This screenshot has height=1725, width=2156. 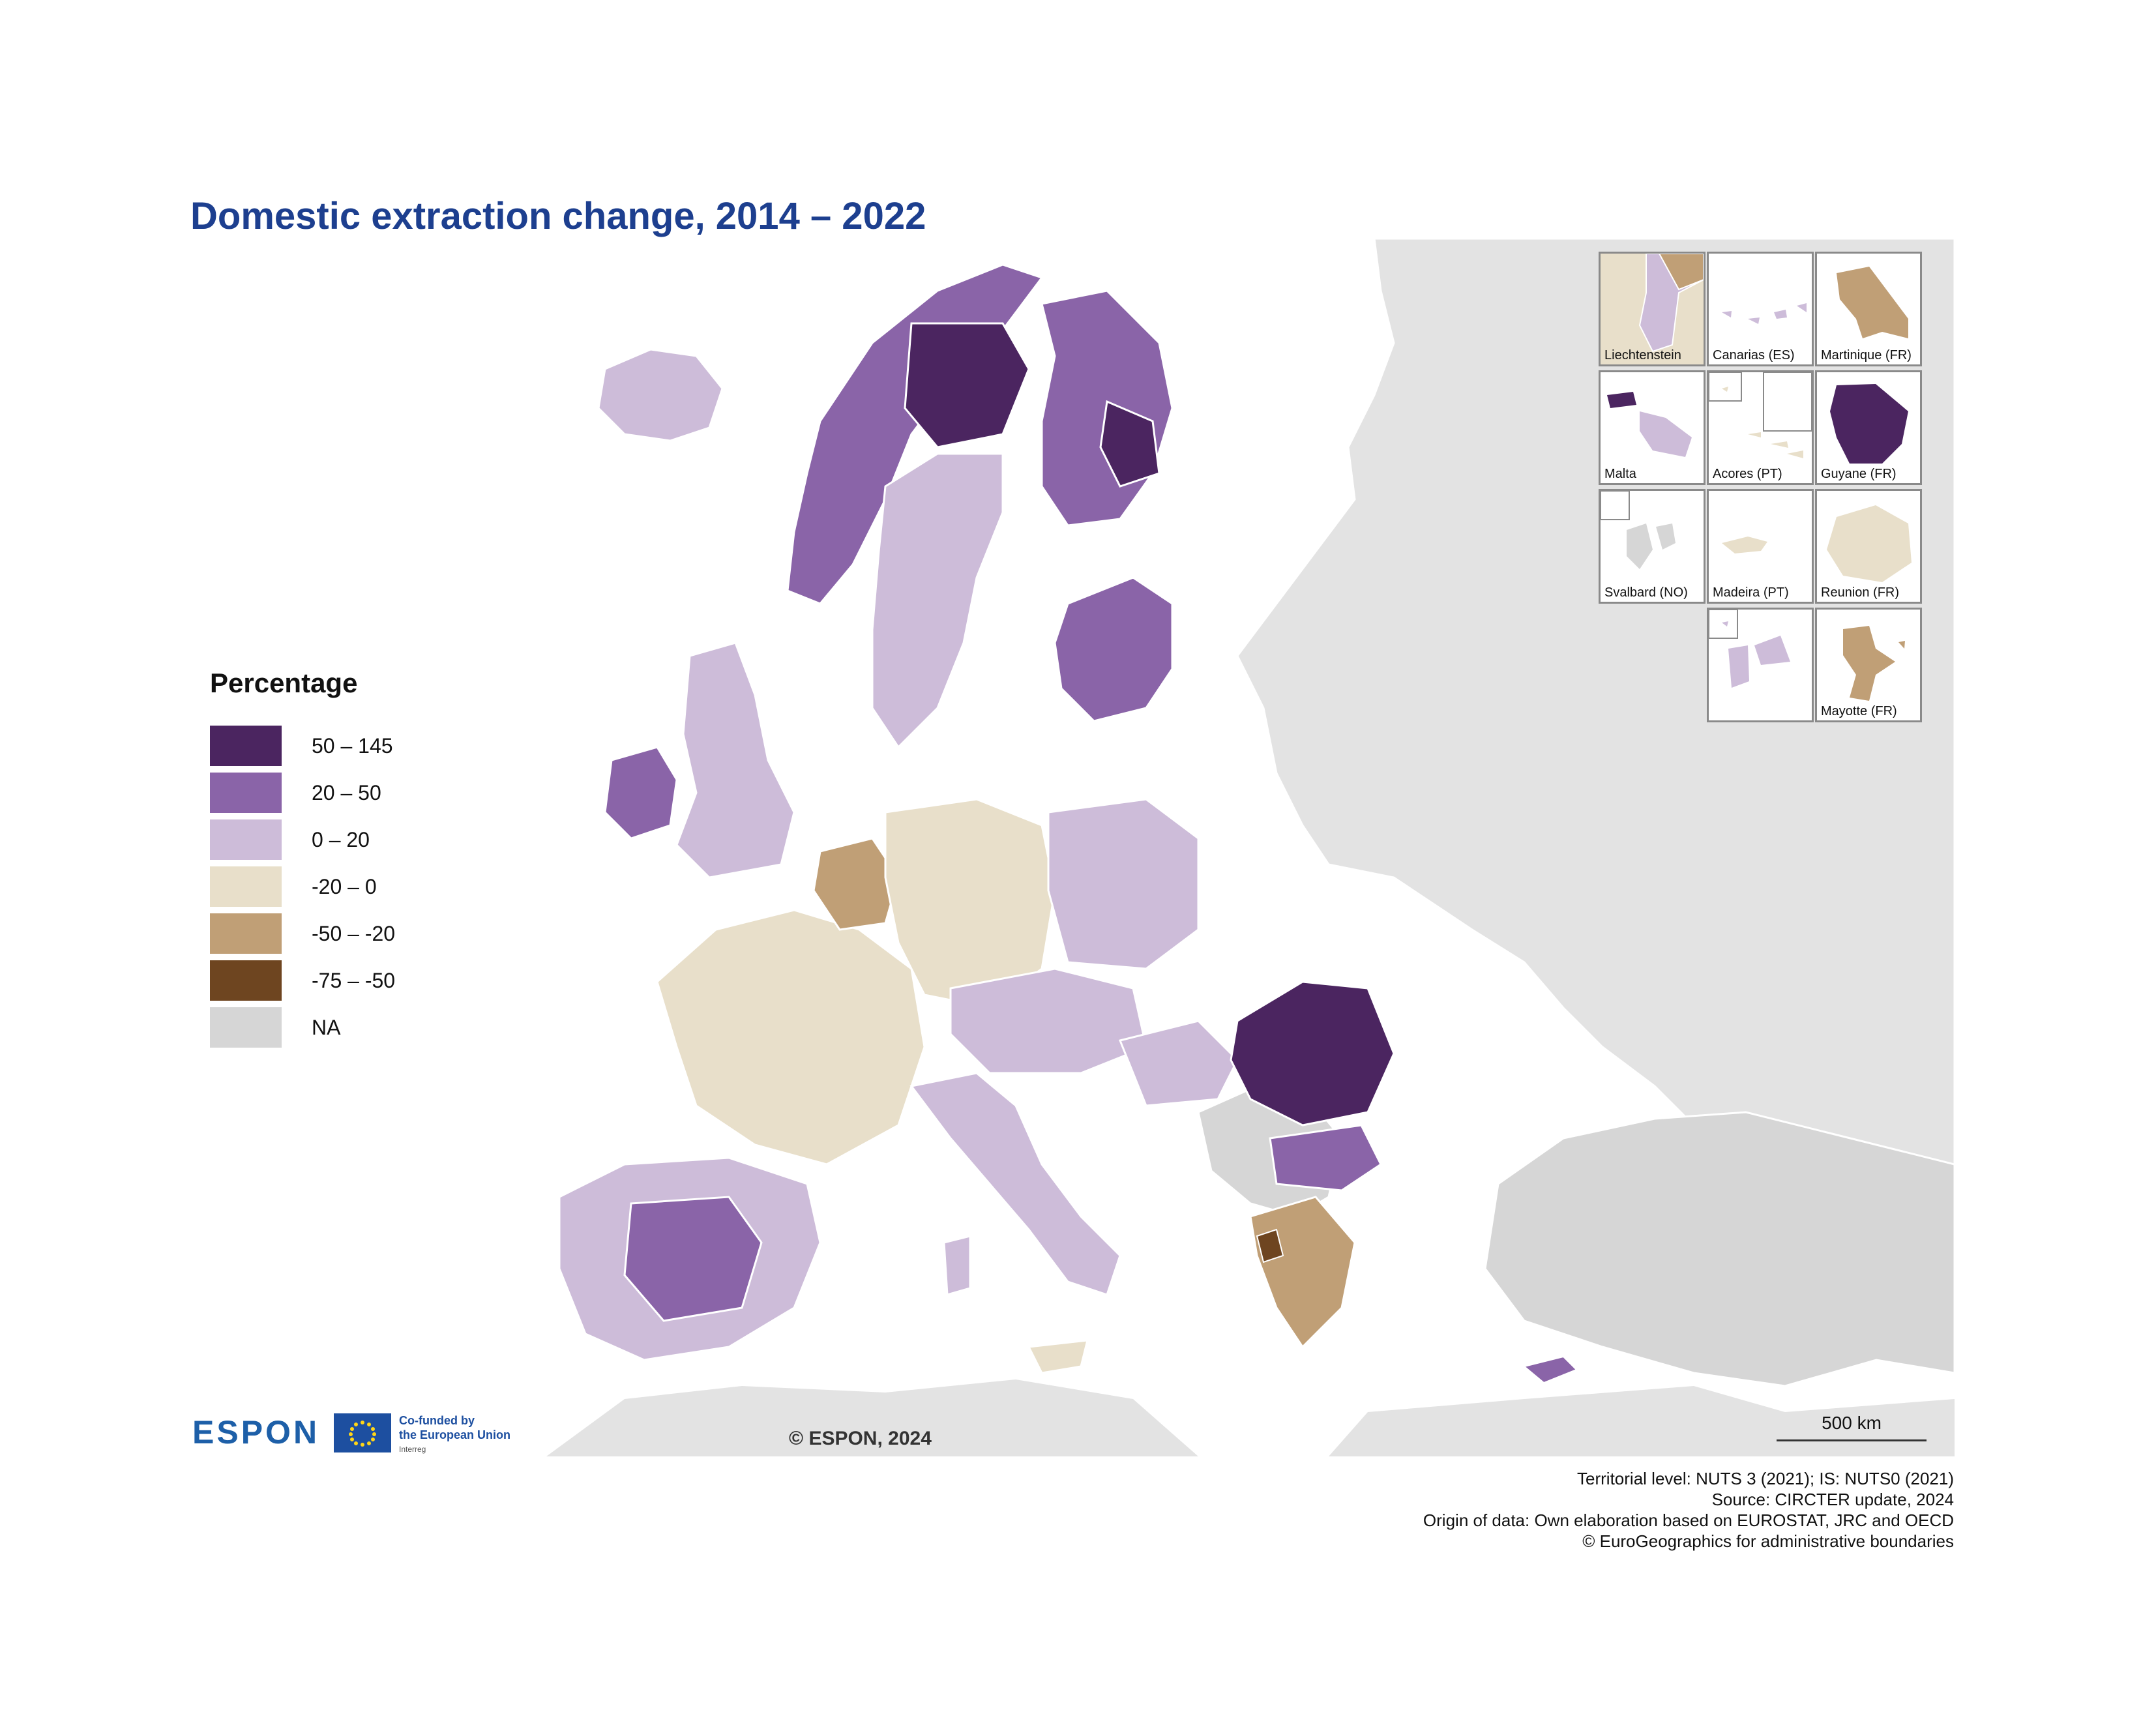 I want to click on legend-item: -20 – 0, so click(x=302, y=886).